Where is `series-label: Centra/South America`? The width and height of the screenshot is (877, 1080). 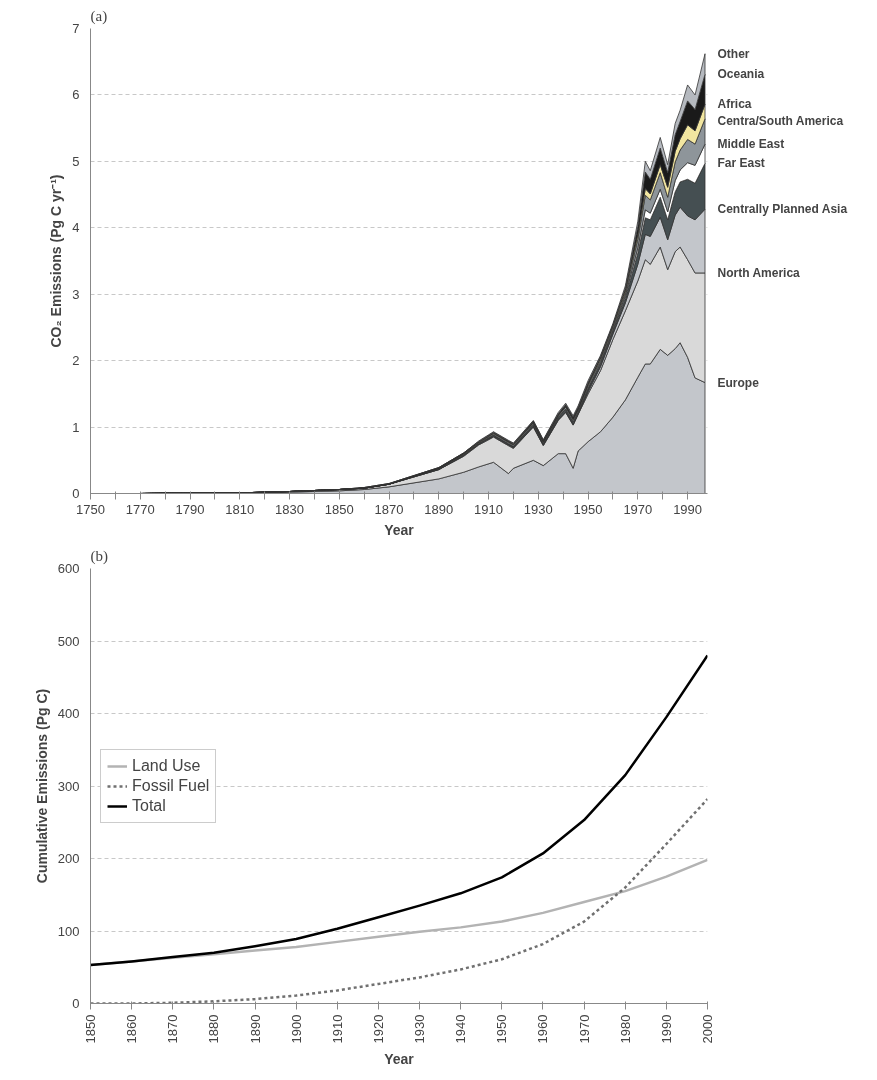
series-label: Centra/South America is located at coordinates (780, 120).